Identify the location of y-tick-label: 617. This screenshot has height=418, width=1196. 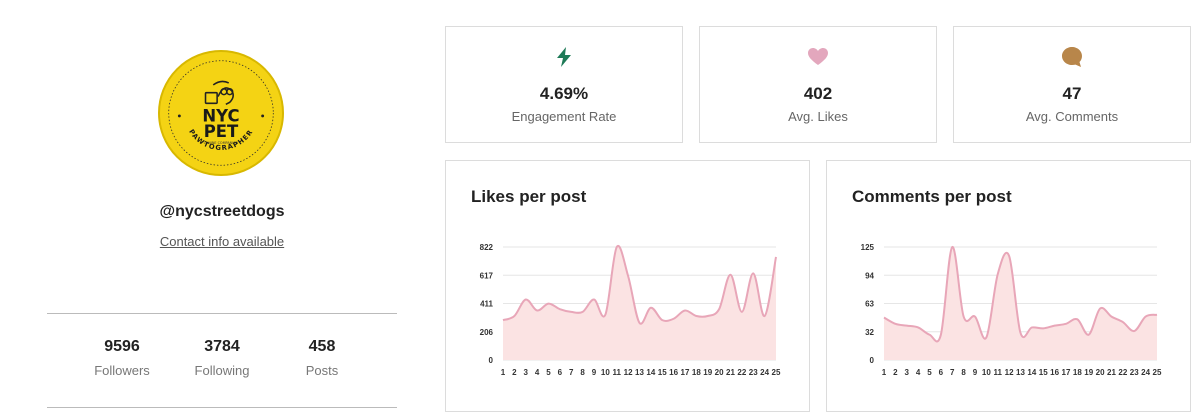
(487, 275).